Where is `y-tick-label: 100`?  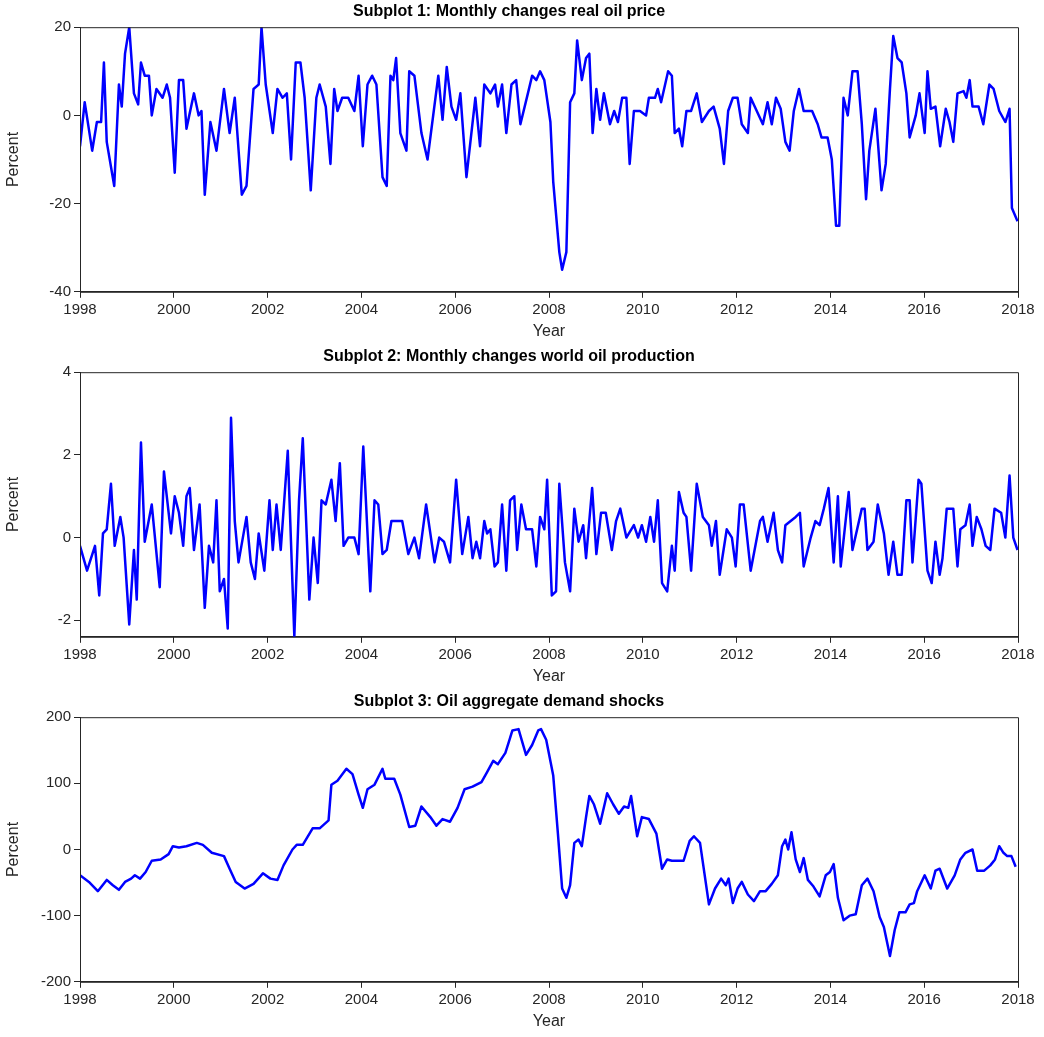 y-tick-label: 100 is located at coordinates (58, 782).